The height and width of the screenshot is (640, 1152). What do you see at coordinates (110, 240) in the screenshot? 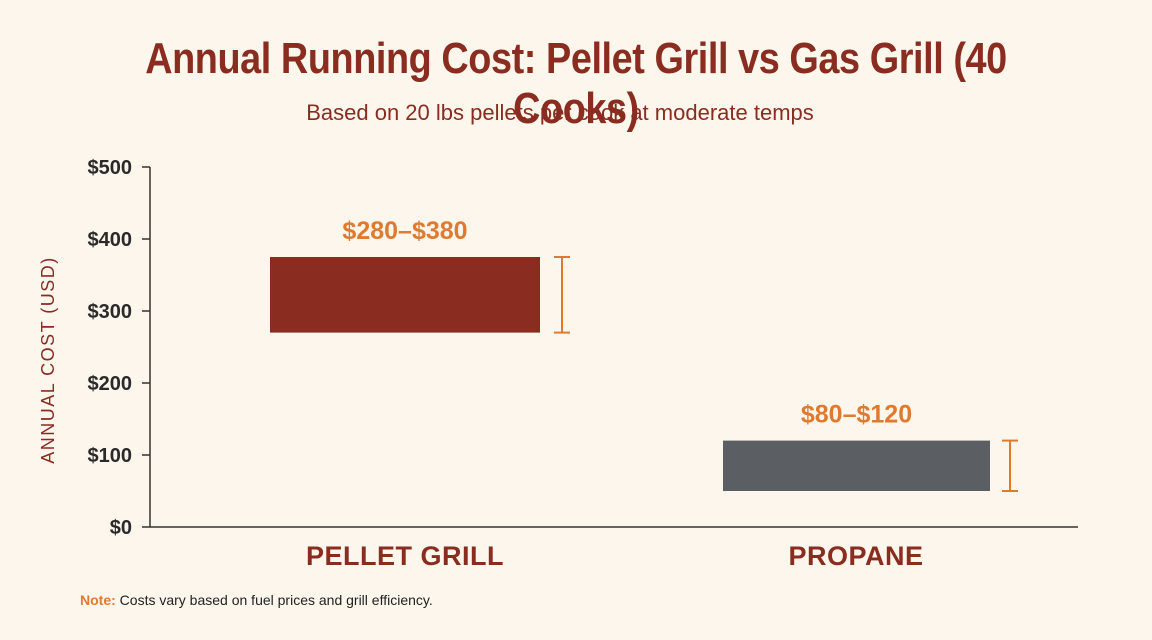
I see `y-tick-label: $400` at bounding box center [110, 240].